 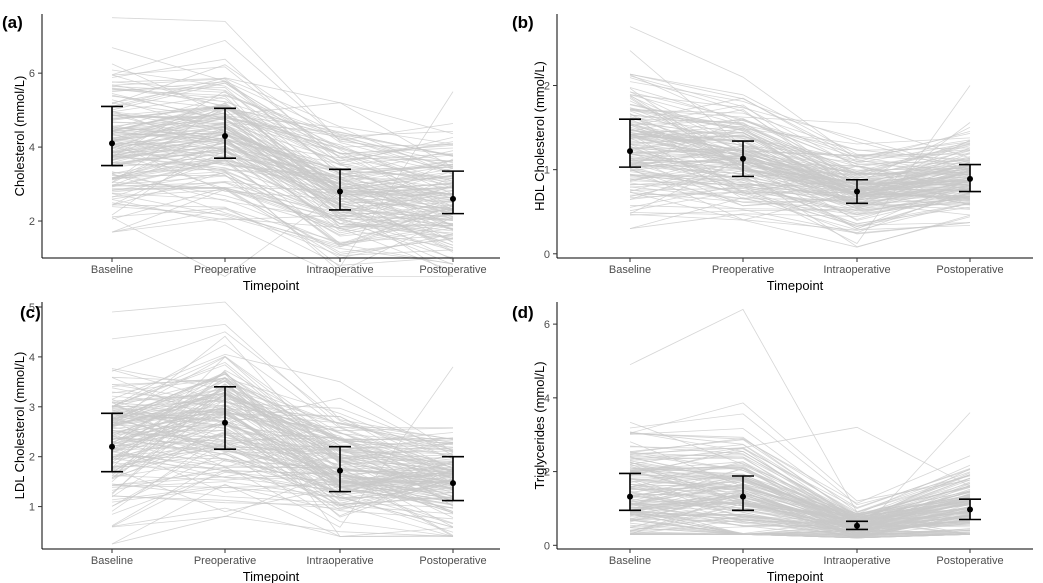 I want to click on panel-letter: (d), so click(x=523, y=312).